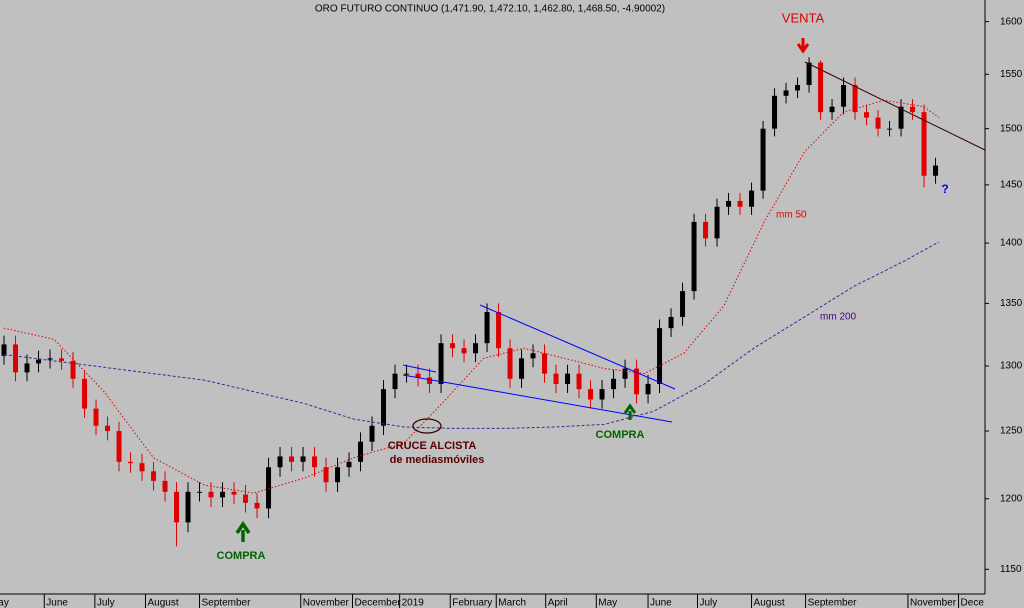  What do you see at coordinates (1011, 185) in the screenshot?
I see `y-tick-label: 1450` at bounding box center [1011, 185].